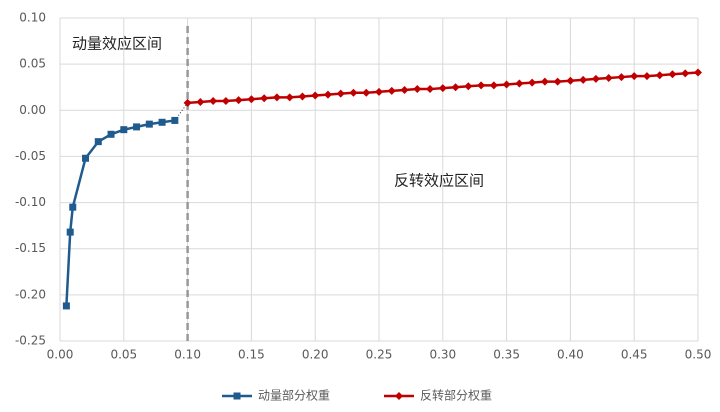  Describe the element at coordinates (506, 355) in the screenshot. I see `x-tick-label: 0.35` at that location.